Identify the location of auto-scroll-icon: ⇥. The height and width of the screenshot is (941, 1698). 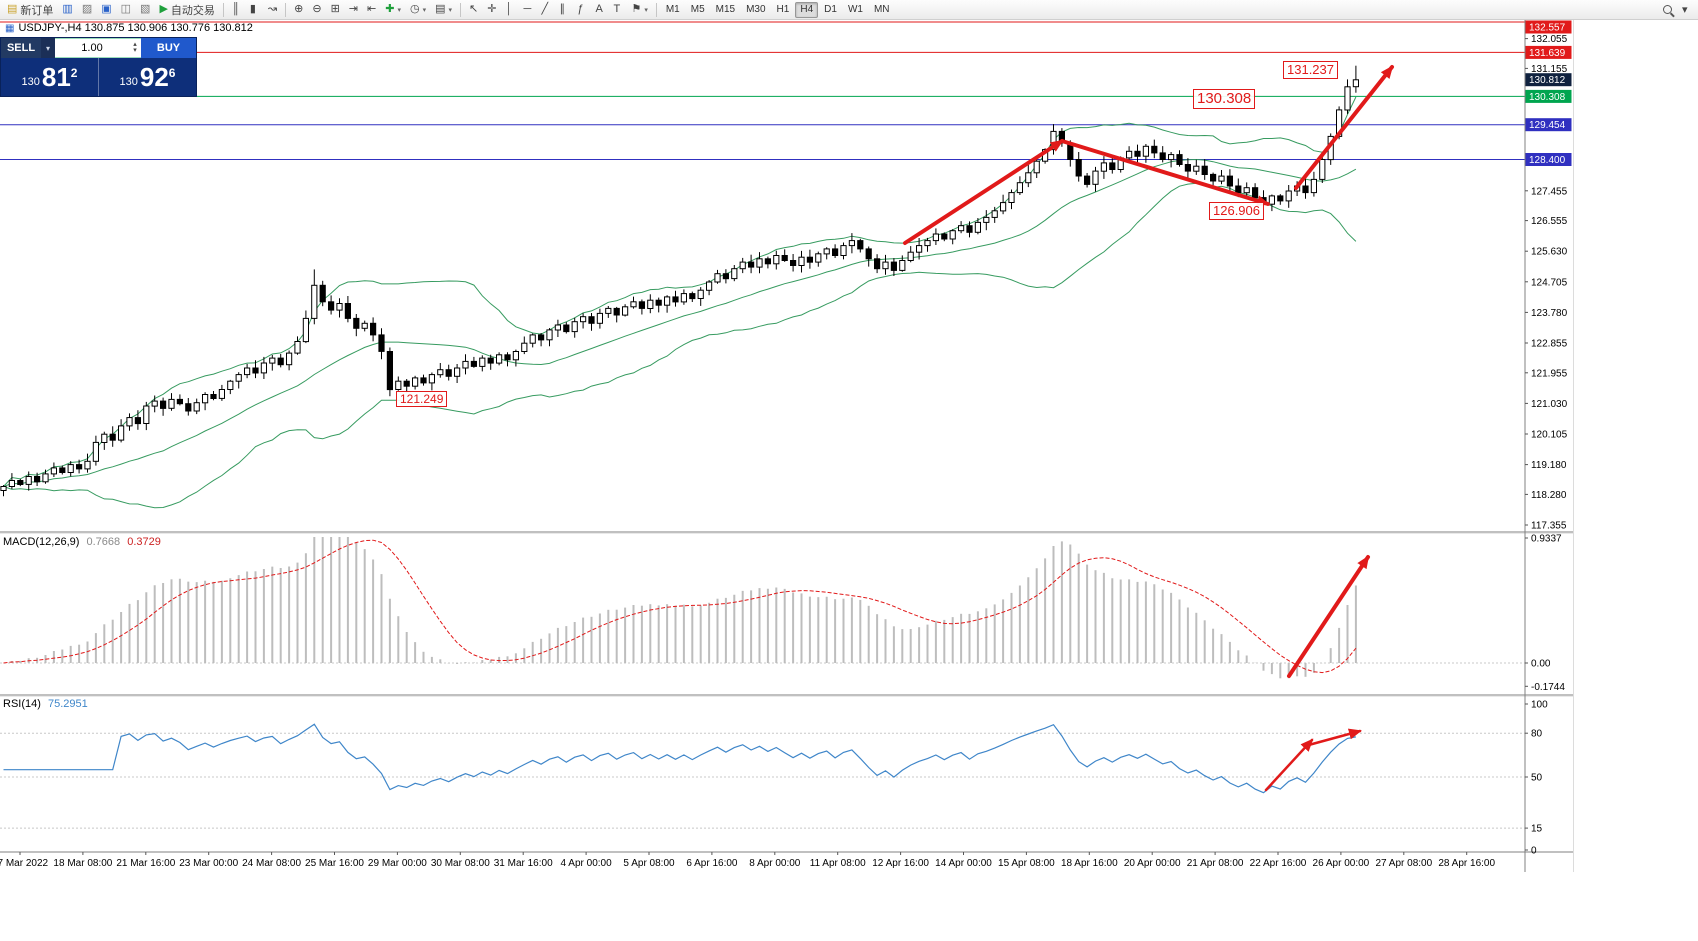
(353, 9).